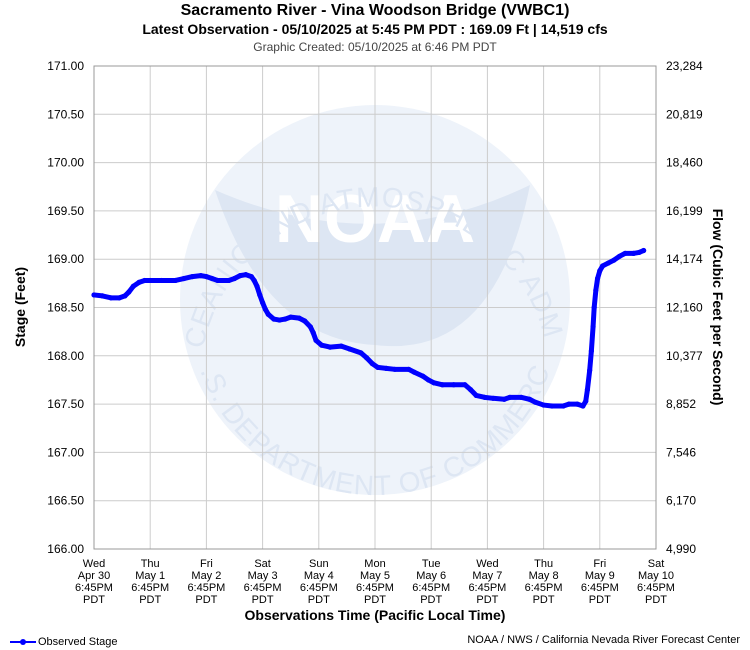 Image resolution: width=750 pixels, height=650 pixels. I want to click on legend-line-icon, so click(23, 642).